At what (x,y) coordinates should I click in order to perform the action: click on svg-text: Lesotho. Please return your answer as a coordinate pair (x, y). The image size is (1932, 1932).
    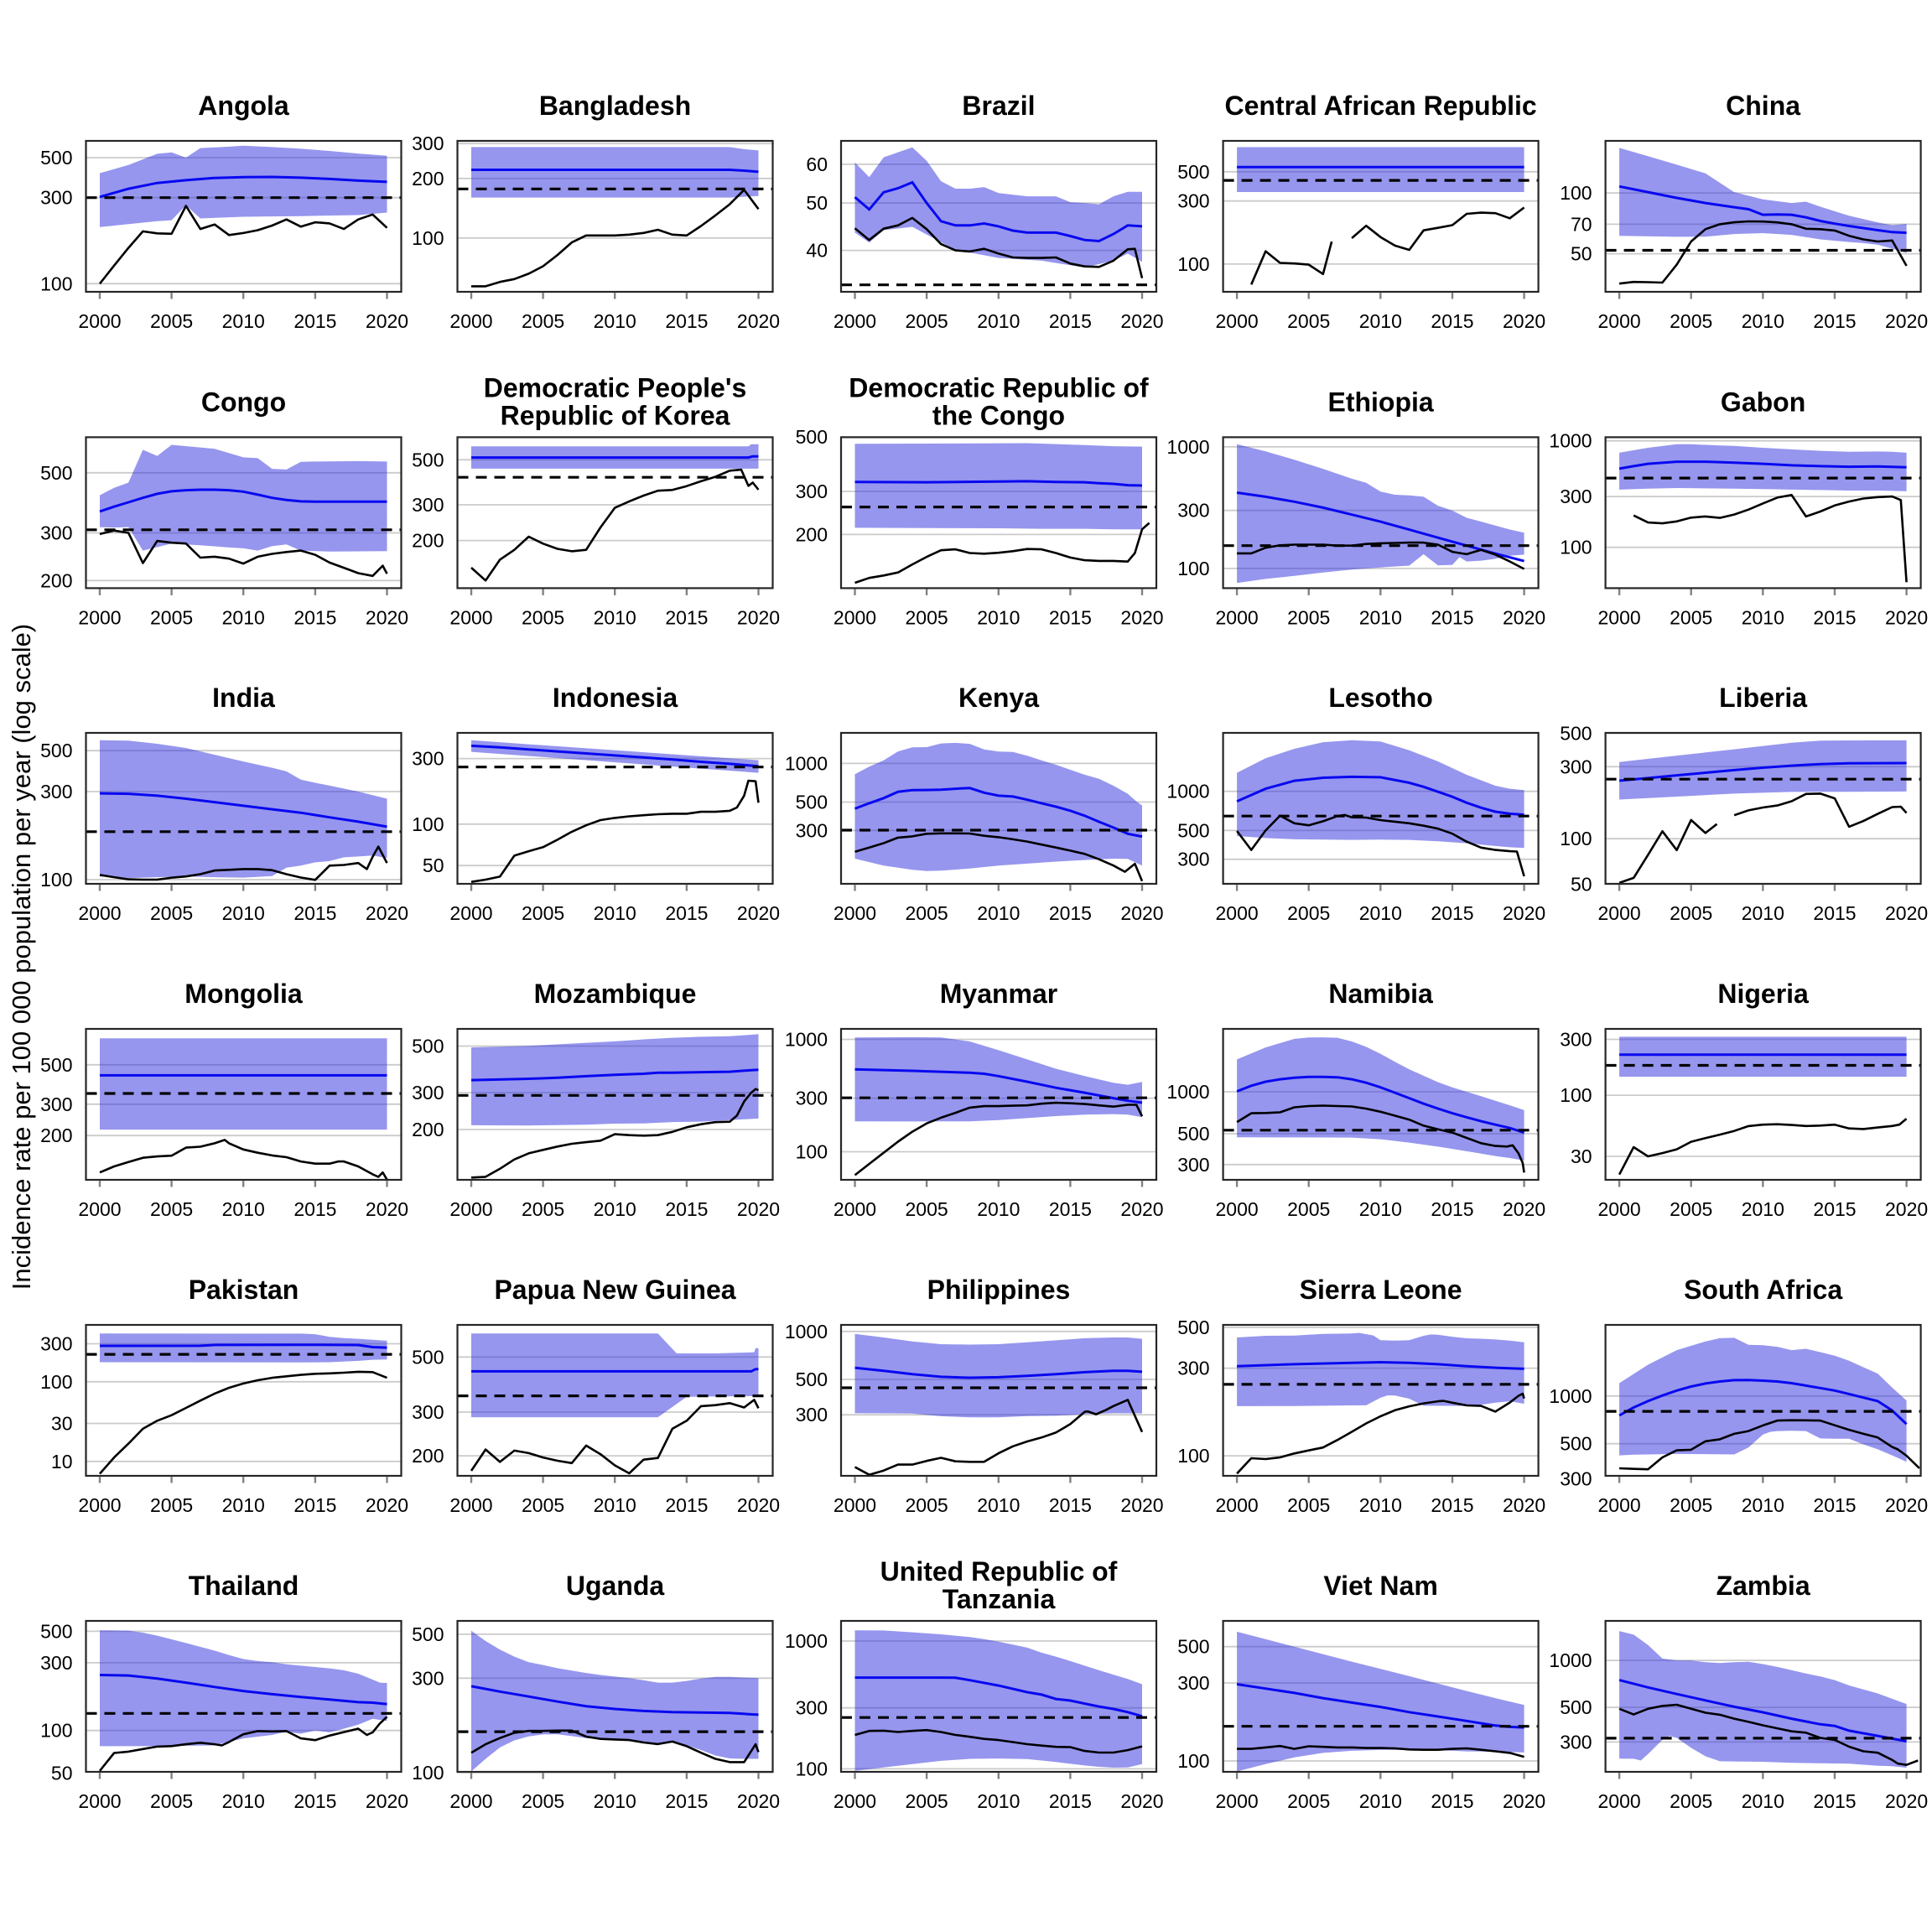
    Looking at the image, I should click on (1380, 698).